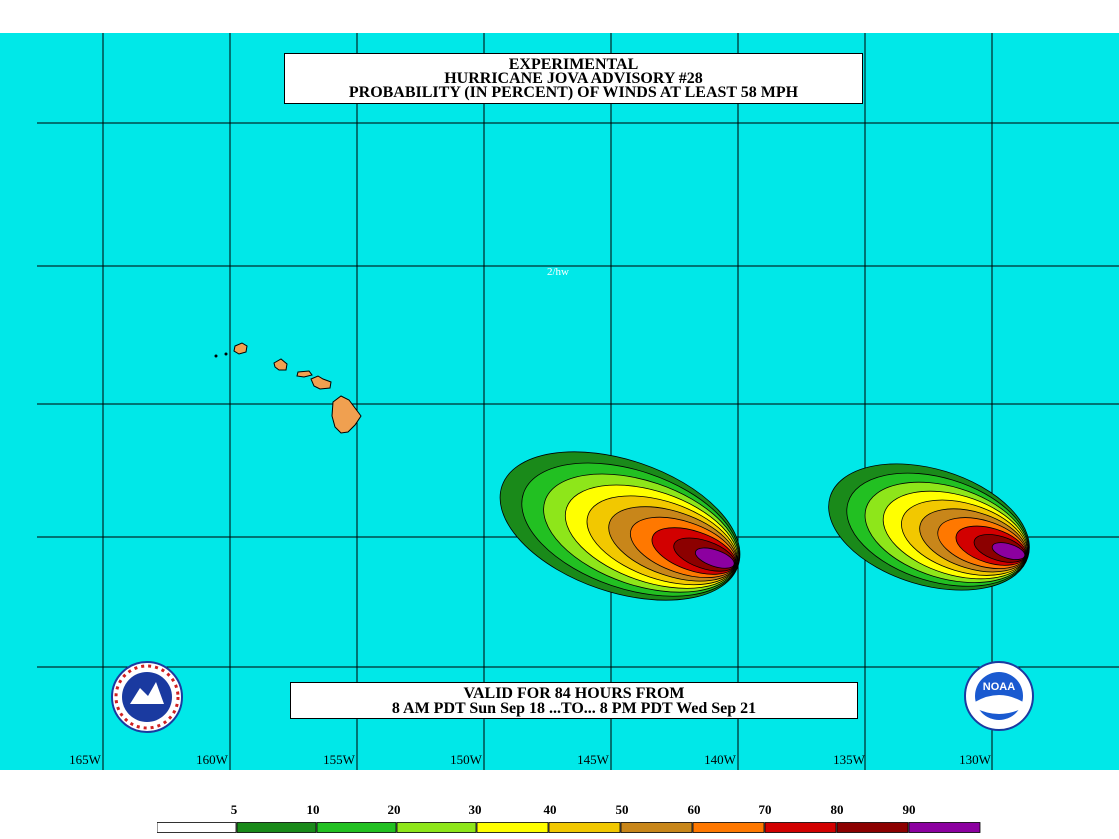 Image resolution: width=1119 pixels, height=839 pixels. I want to click on legend-label: 80, so click(837, 809).